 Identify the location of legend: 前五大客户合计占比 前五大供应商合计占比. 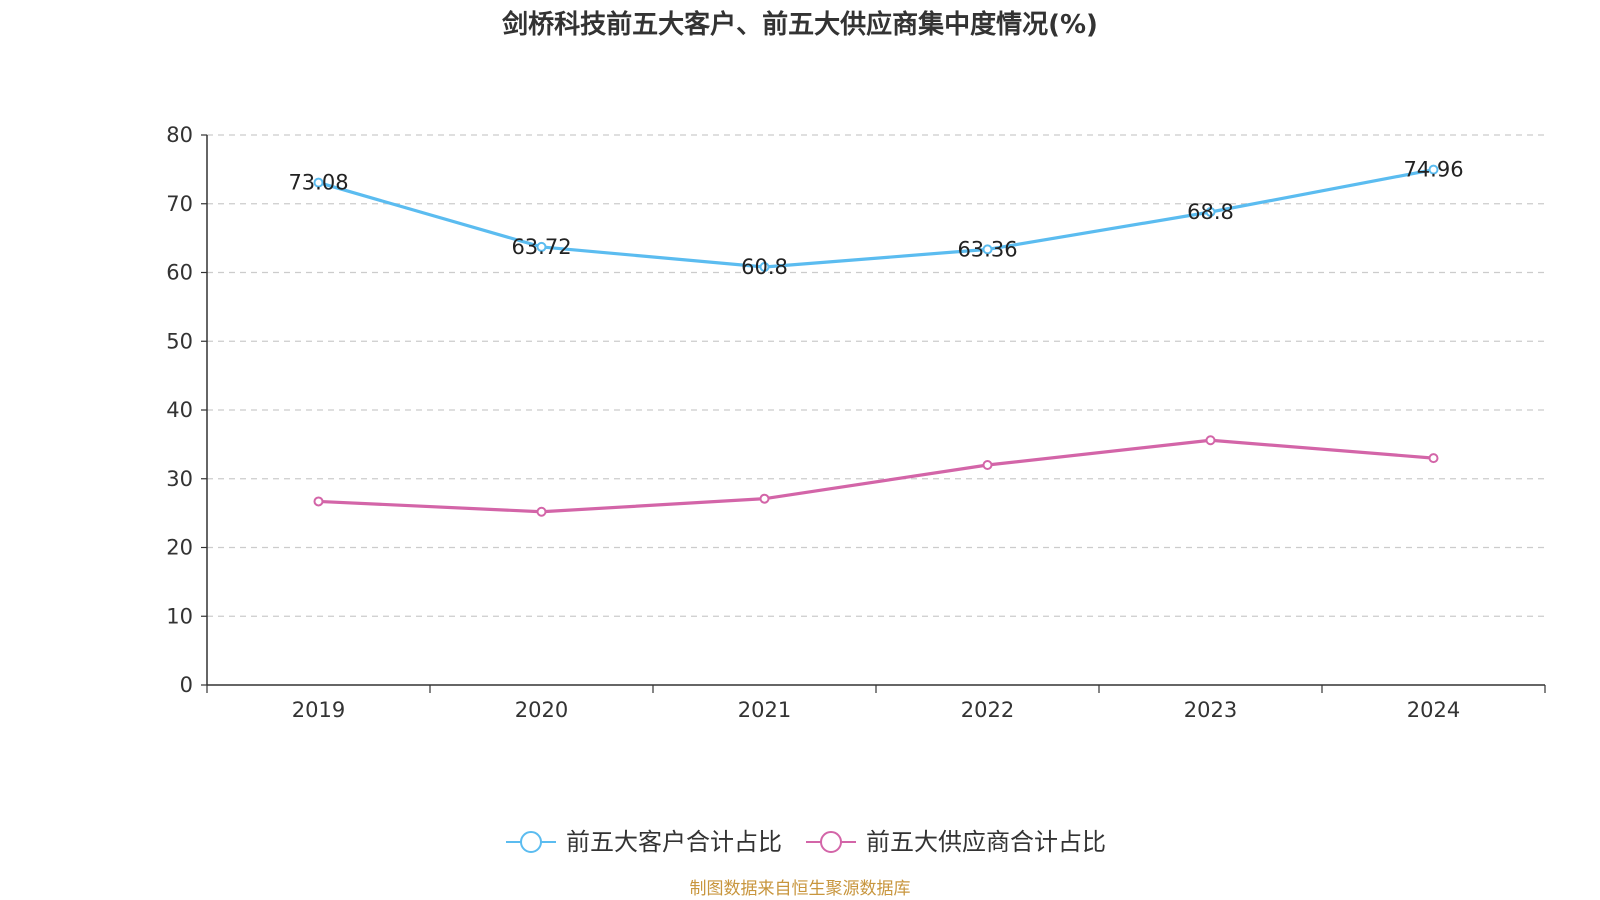
(806, 842).